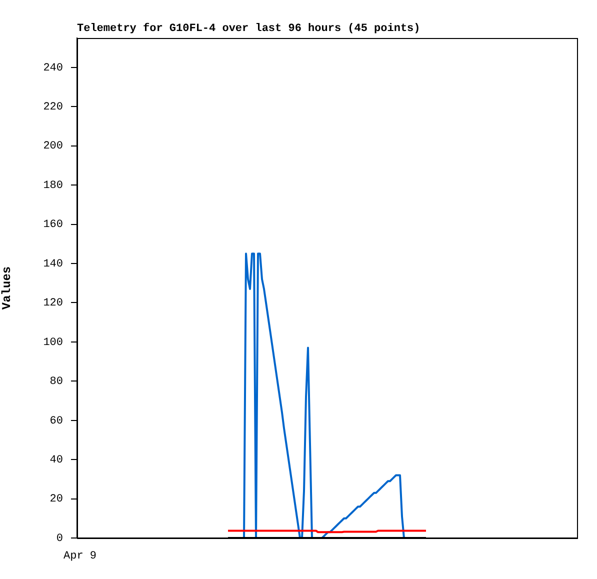 Image resolution: width=597 pixels, height=579 pixels. I want to click on y-tick-label: 120, so click(53, 304).